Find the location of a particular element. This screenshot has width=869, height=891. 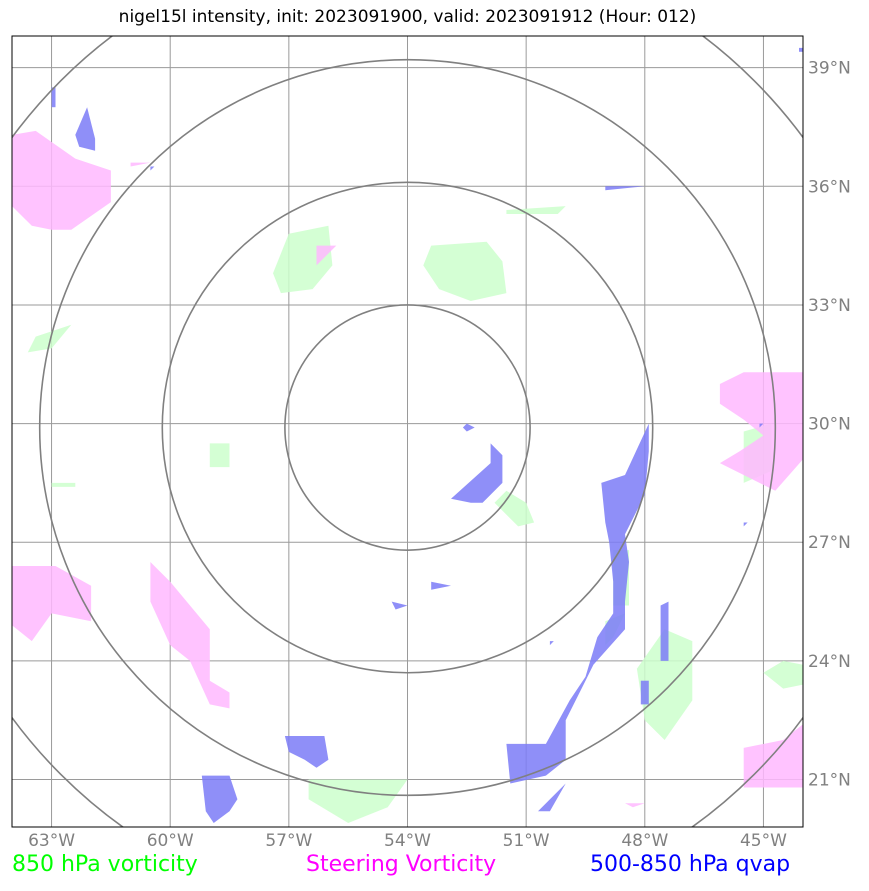

legend-qvap: 500-850 hPa qvap is located at coordinates (690, 864).